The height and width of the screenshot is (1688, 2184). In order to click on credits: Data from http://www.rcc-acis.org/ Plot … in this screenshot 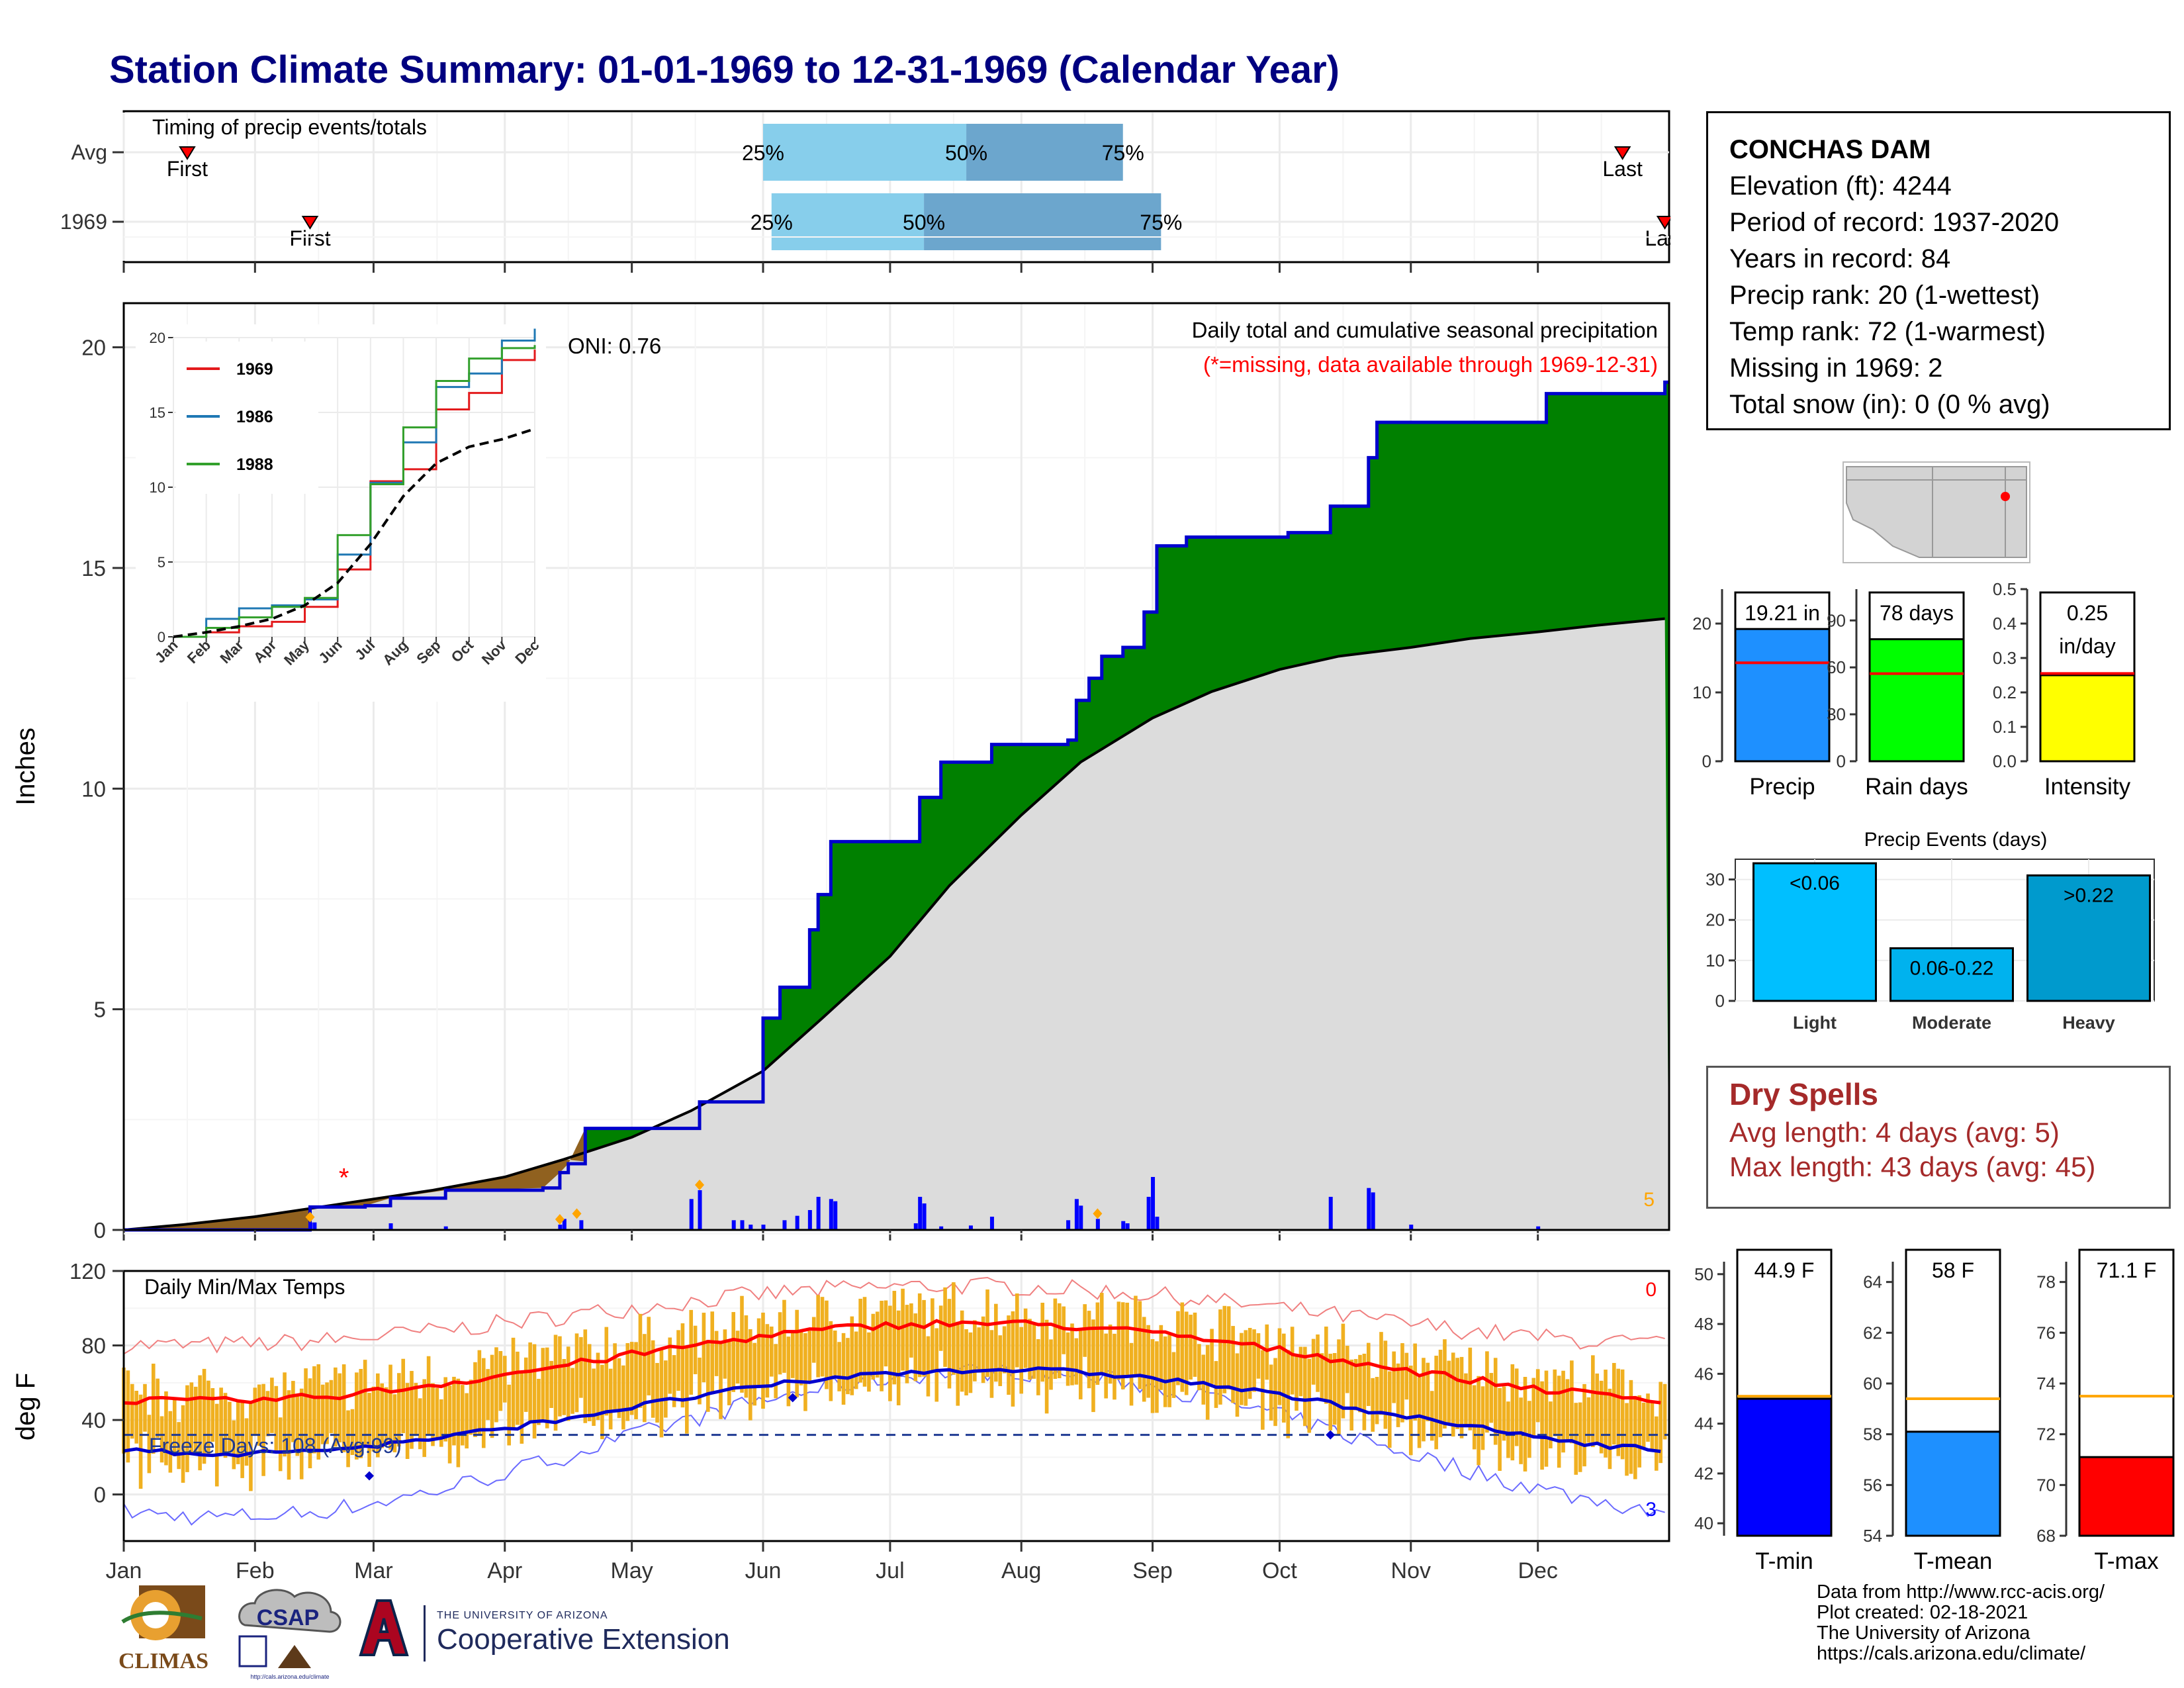, I will do `click(1961, 1623)`.